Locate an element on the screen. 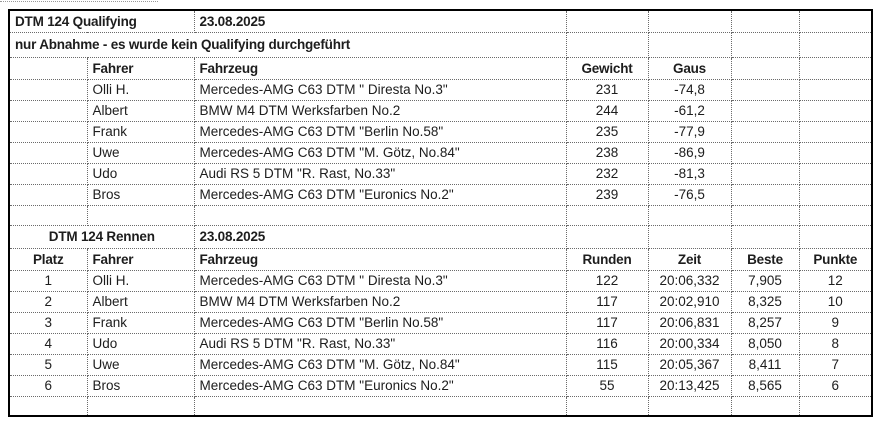  race-header-platz: Platz is located at coordinates (48, 259).